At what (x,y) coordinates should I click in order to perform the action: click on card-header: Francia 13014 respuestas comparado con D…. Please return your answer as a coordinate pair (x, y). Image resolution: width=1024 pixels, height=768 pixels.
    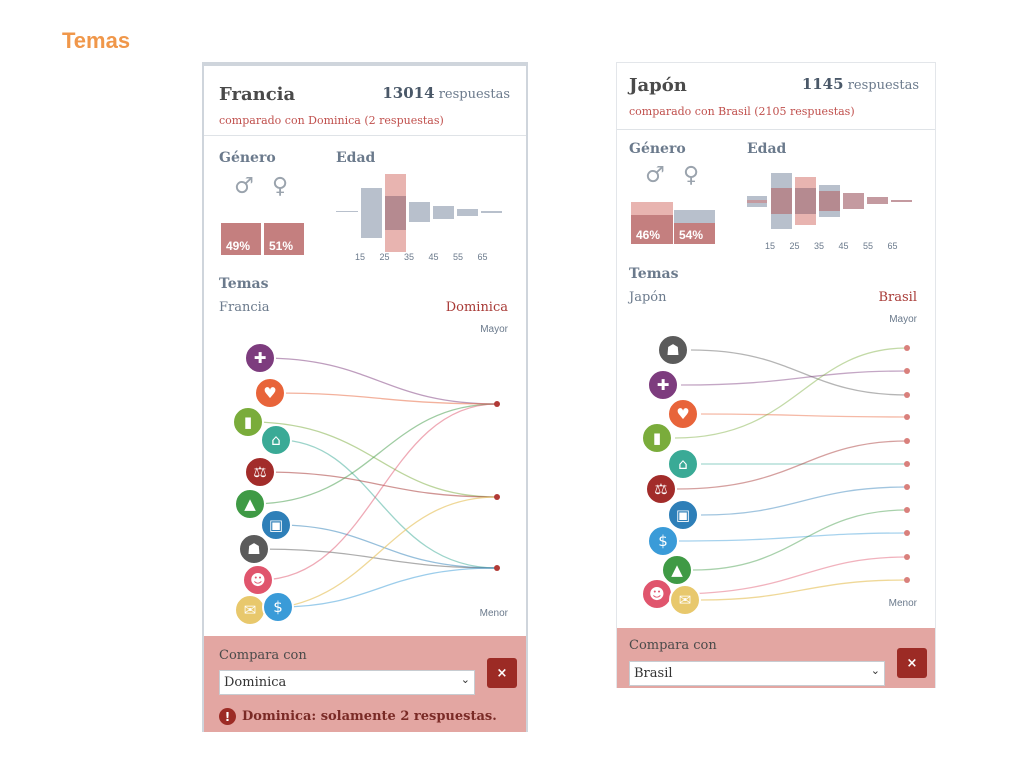
    Looking at the image, I should click on (365, 101).